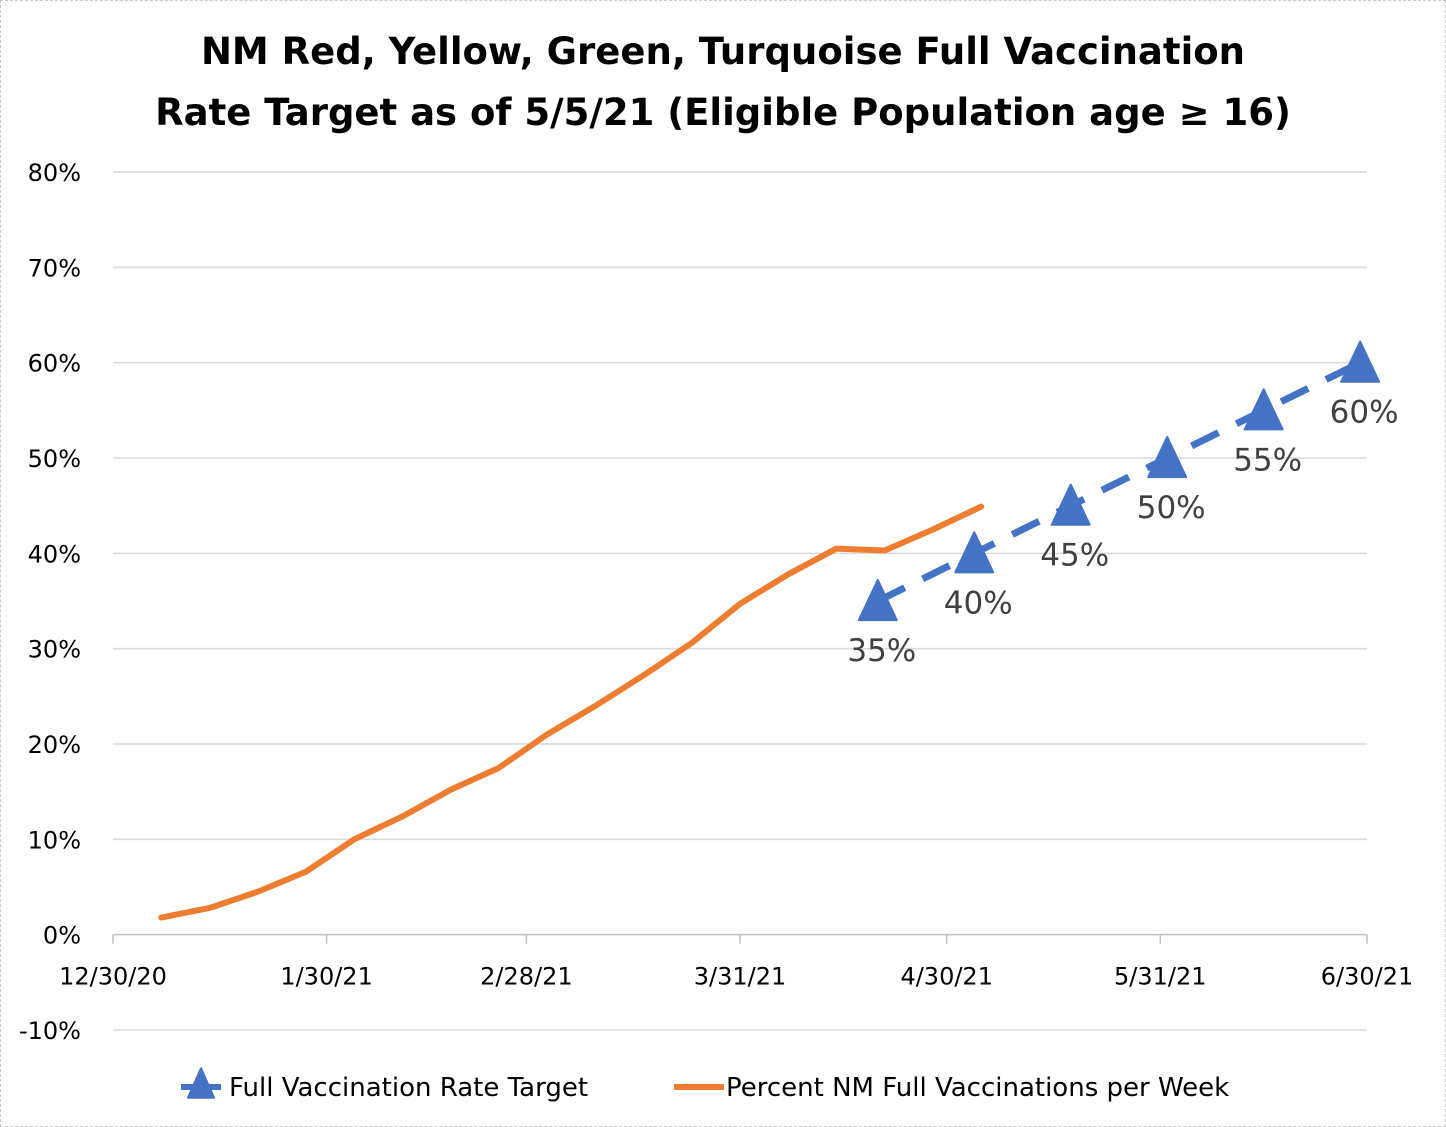  Describe the element at coordinates (1167, 457) in the screenshot. I see `target-marker-50pct` at that location.